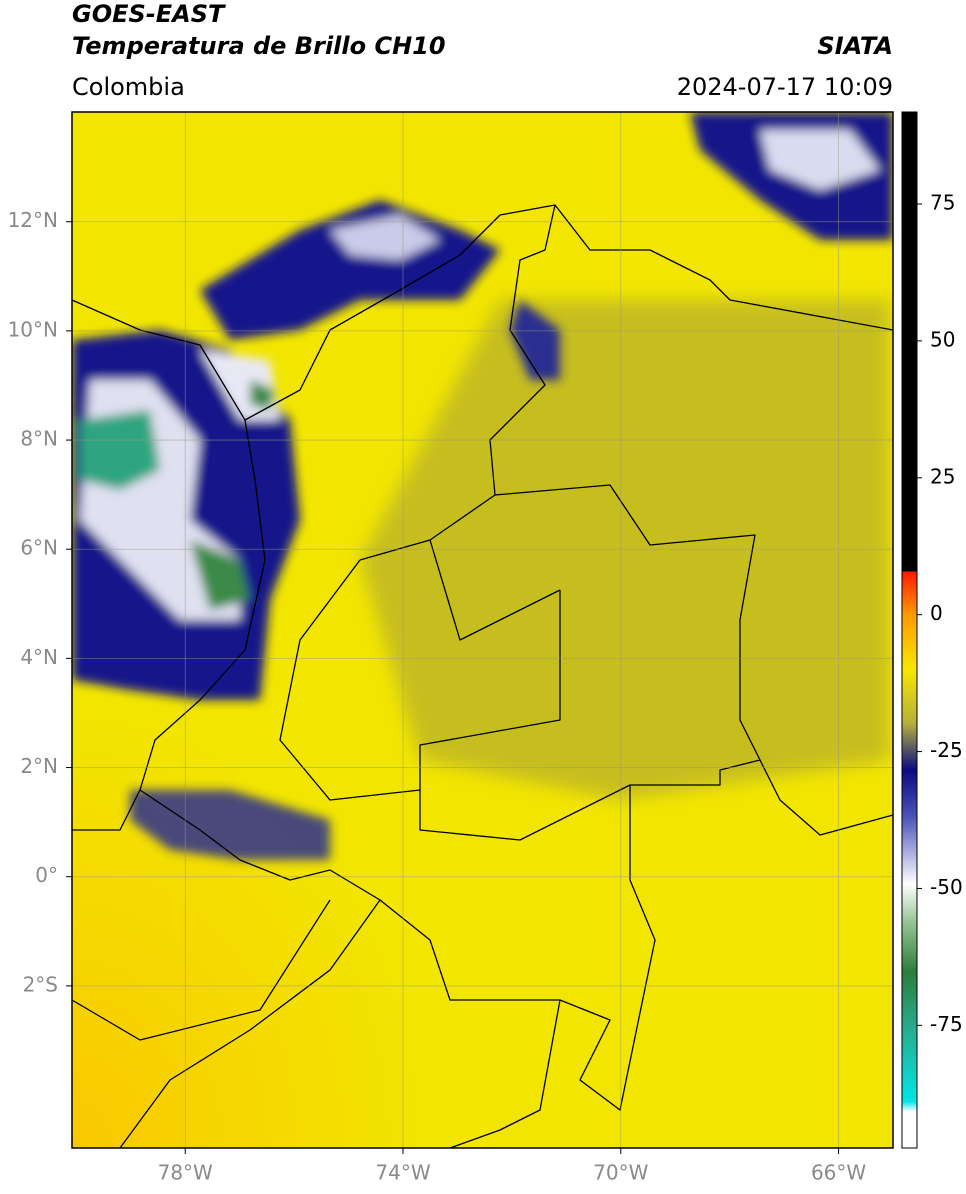 Image resolution: width=966 pixels, height=1194 pixels. What do you see at coordinates (942, 339) in the screenshot?
I see `colorbar-label: 50` at bounding box center [942, 339].